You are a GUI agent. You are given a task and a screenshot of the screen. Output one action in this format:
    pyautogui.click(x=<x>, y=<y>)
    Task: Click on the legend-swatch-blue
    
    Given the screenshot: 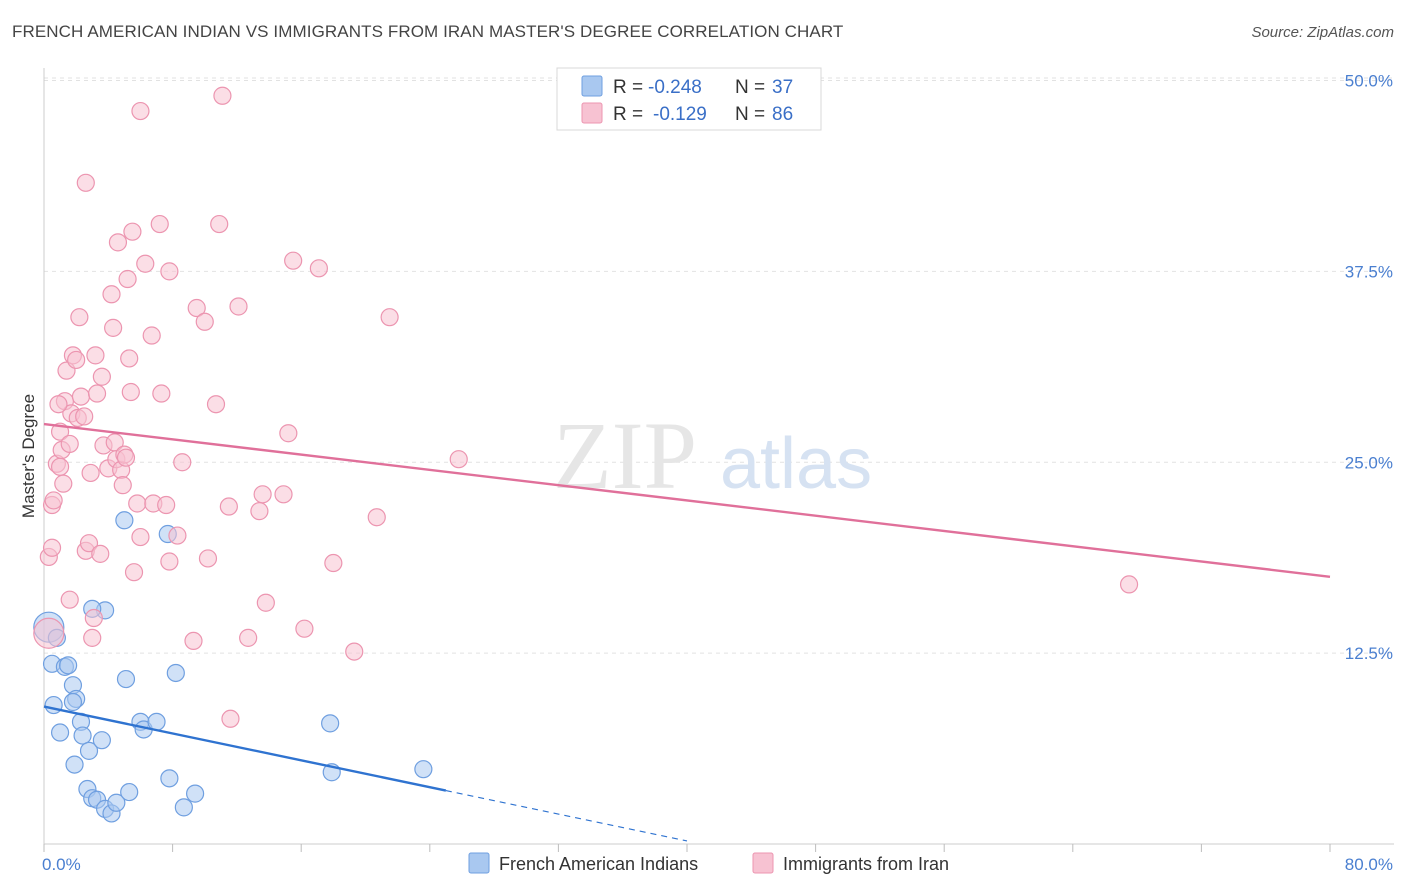 What is the action you would take?
    pyautogui.click(x=592, y=86)
    